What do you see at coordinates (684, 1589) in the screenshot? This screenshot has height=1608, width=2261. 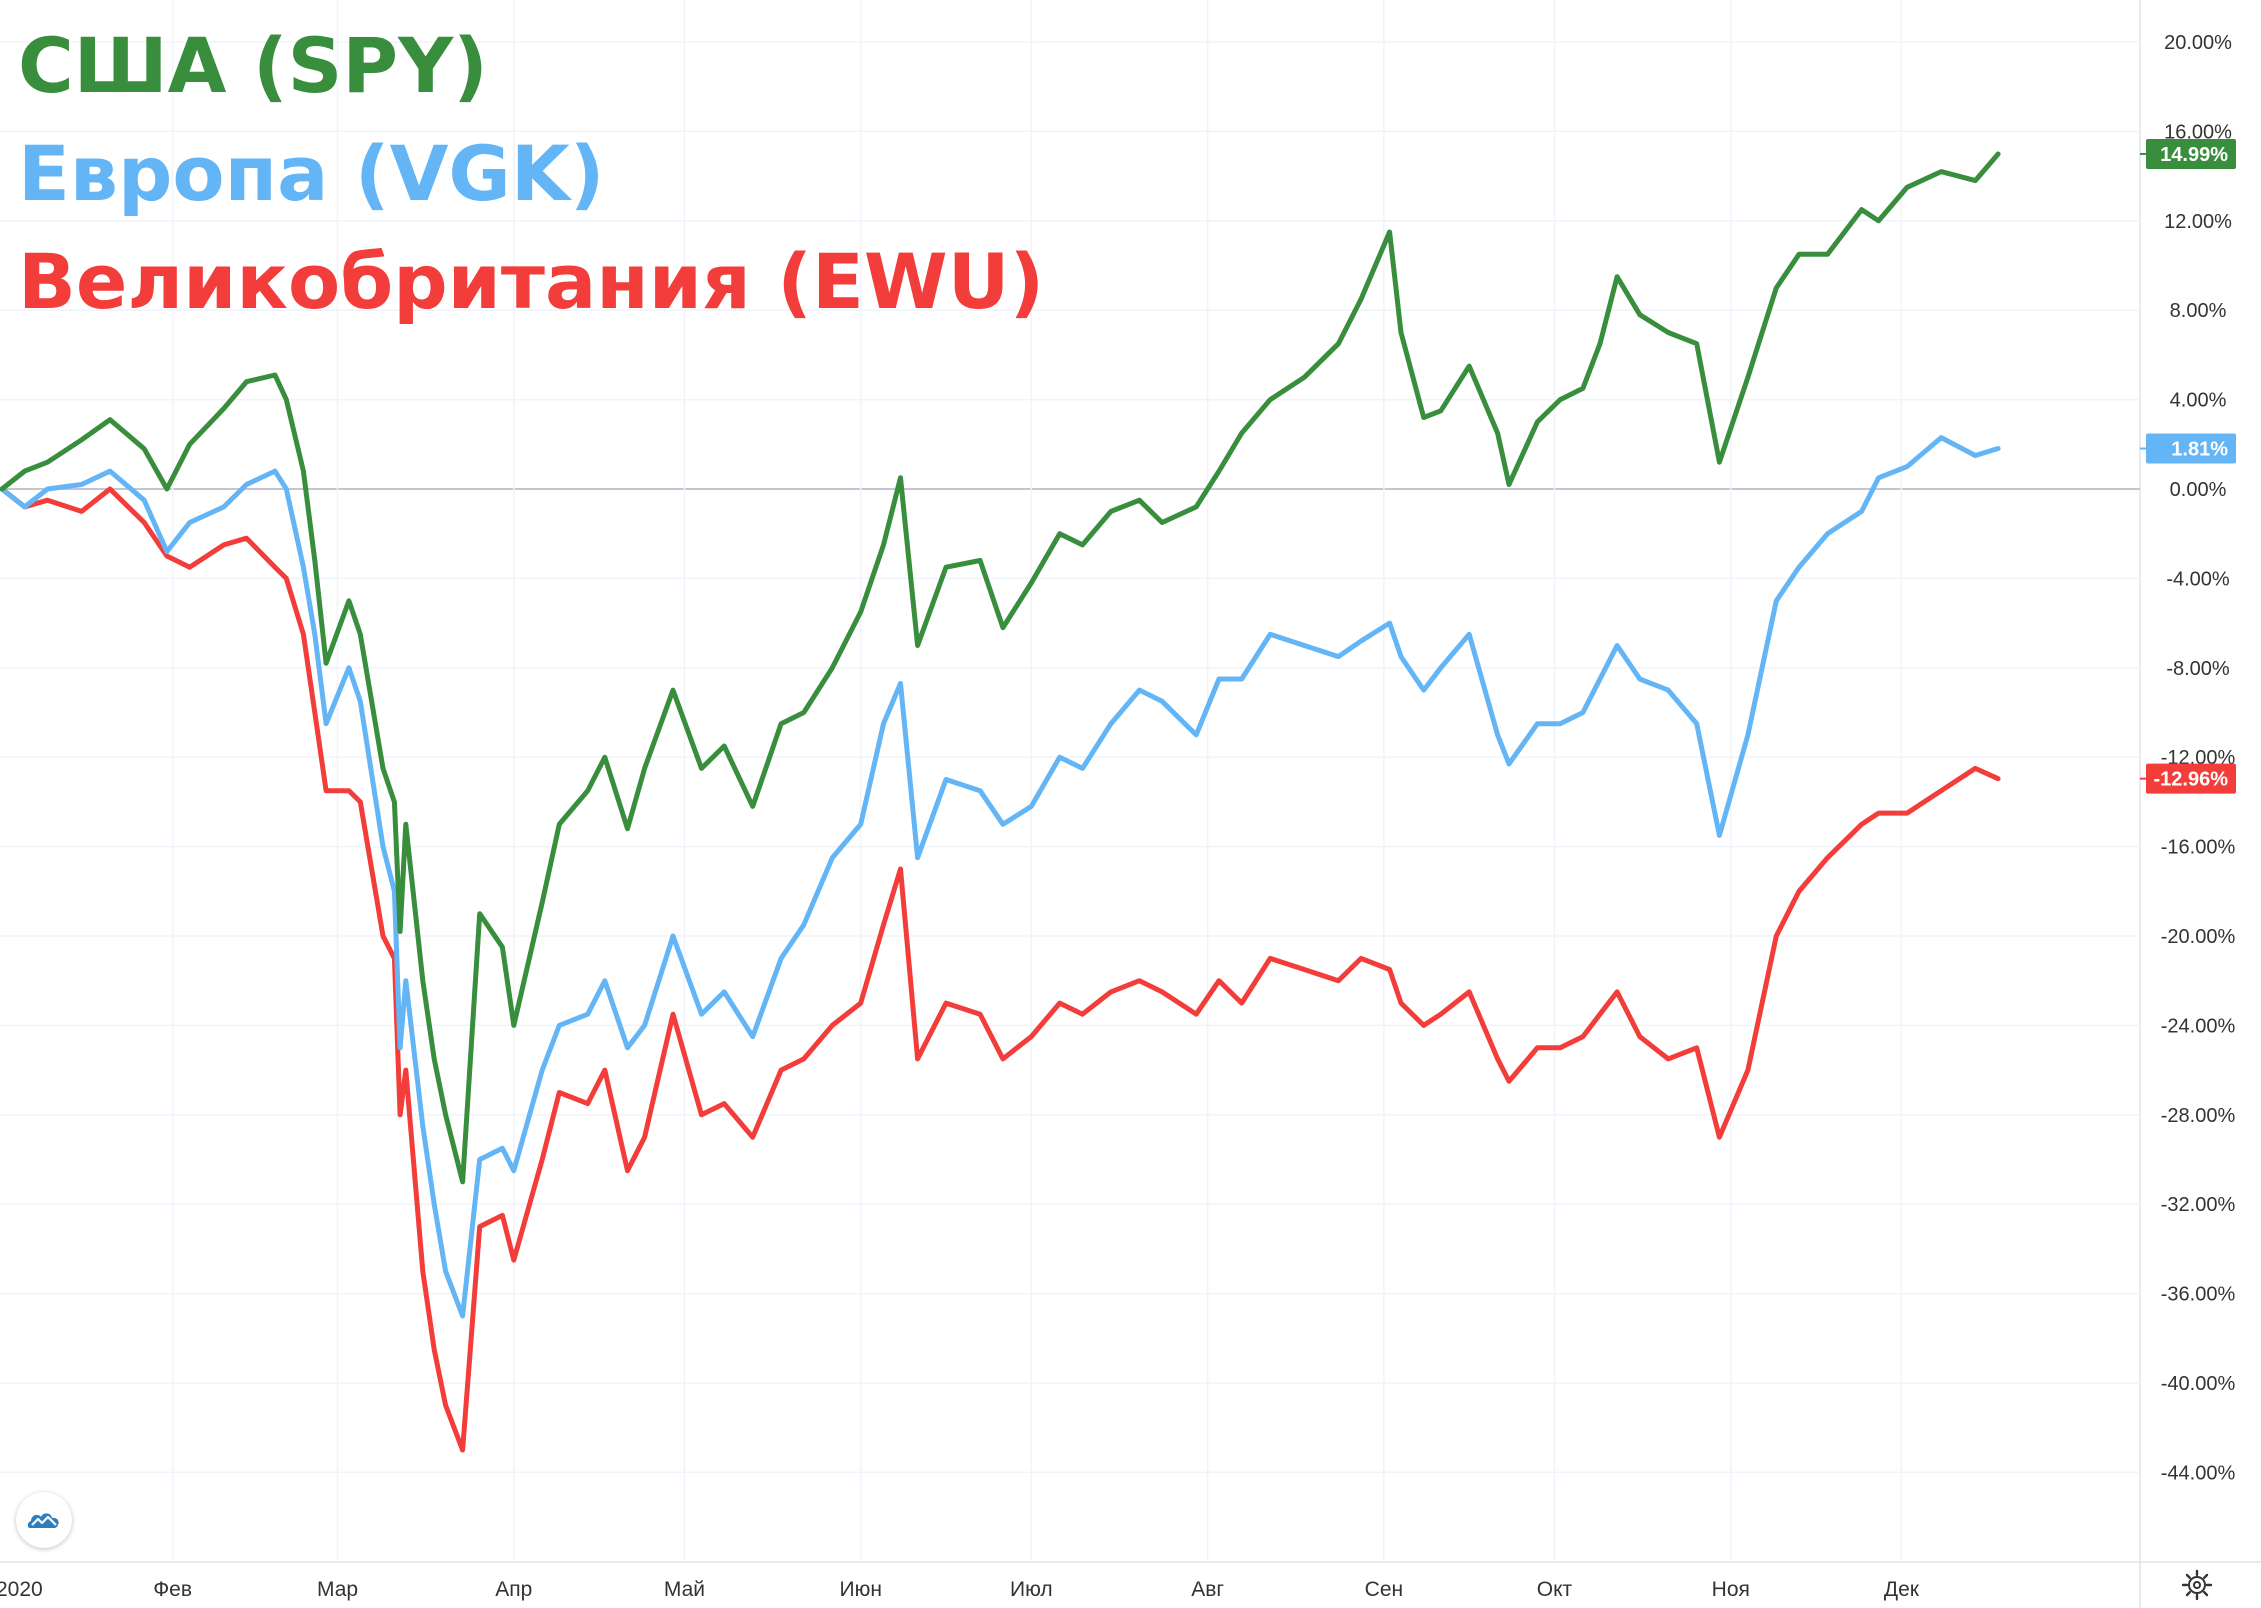 I see `x-tick-label: Май` at bounding box center [684, 1589].